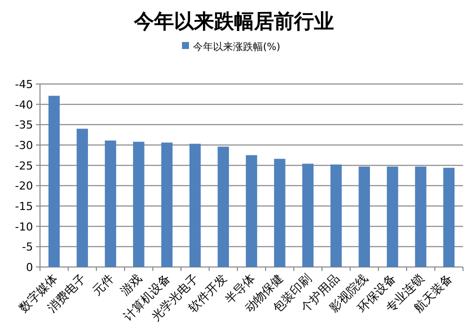 The height and width of the screenshot is (334, 468). What do you see at coordinates (24, 165) in the screenshot?
I see `y-tick-label: -25` at bounding box center [24, 165].